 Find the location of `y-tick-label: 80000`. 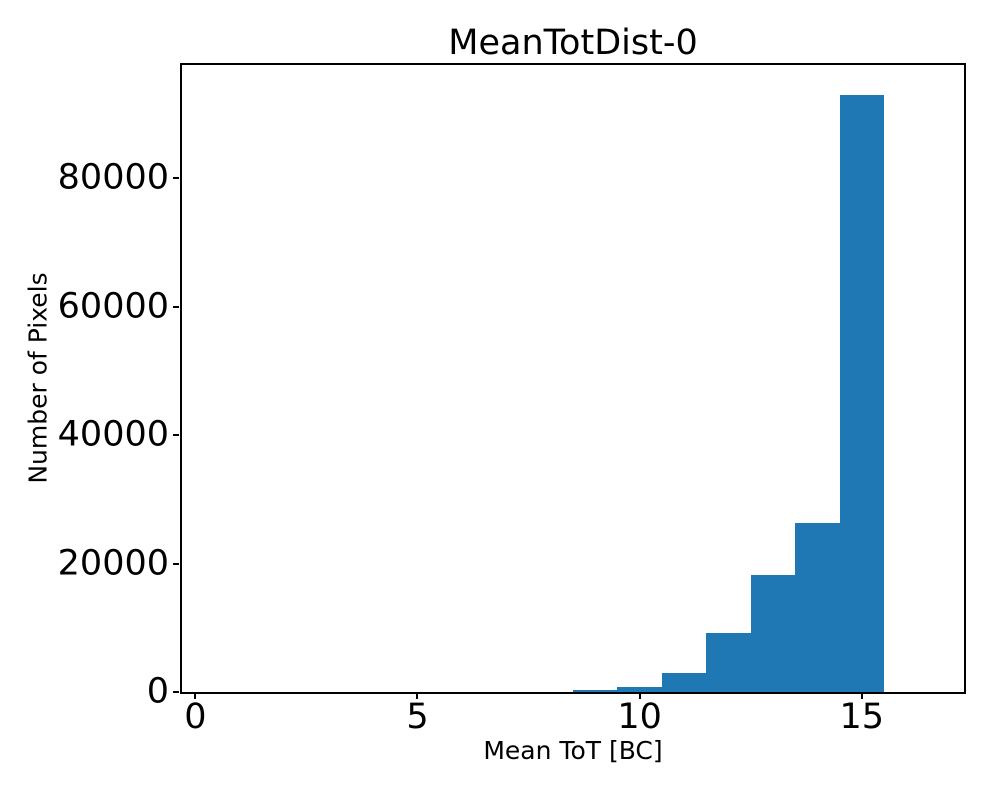

y-tick-label: 80000 is located at coordinates (113, 177).